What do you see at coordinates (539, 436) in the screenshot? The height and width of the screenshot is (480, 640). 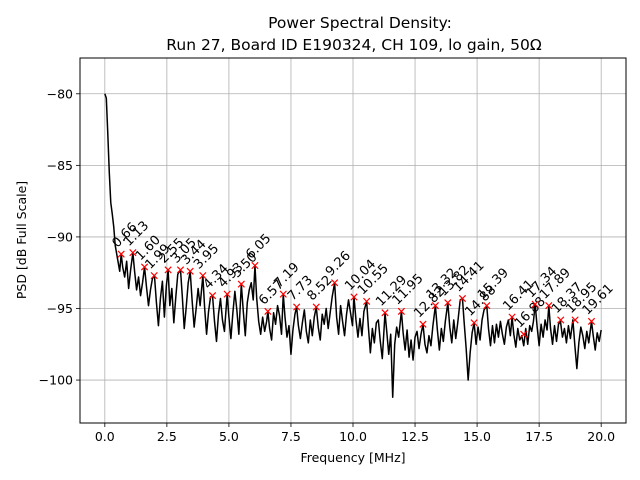 I see `x-tick-label: 17.5` at bounding box center [539, 436].